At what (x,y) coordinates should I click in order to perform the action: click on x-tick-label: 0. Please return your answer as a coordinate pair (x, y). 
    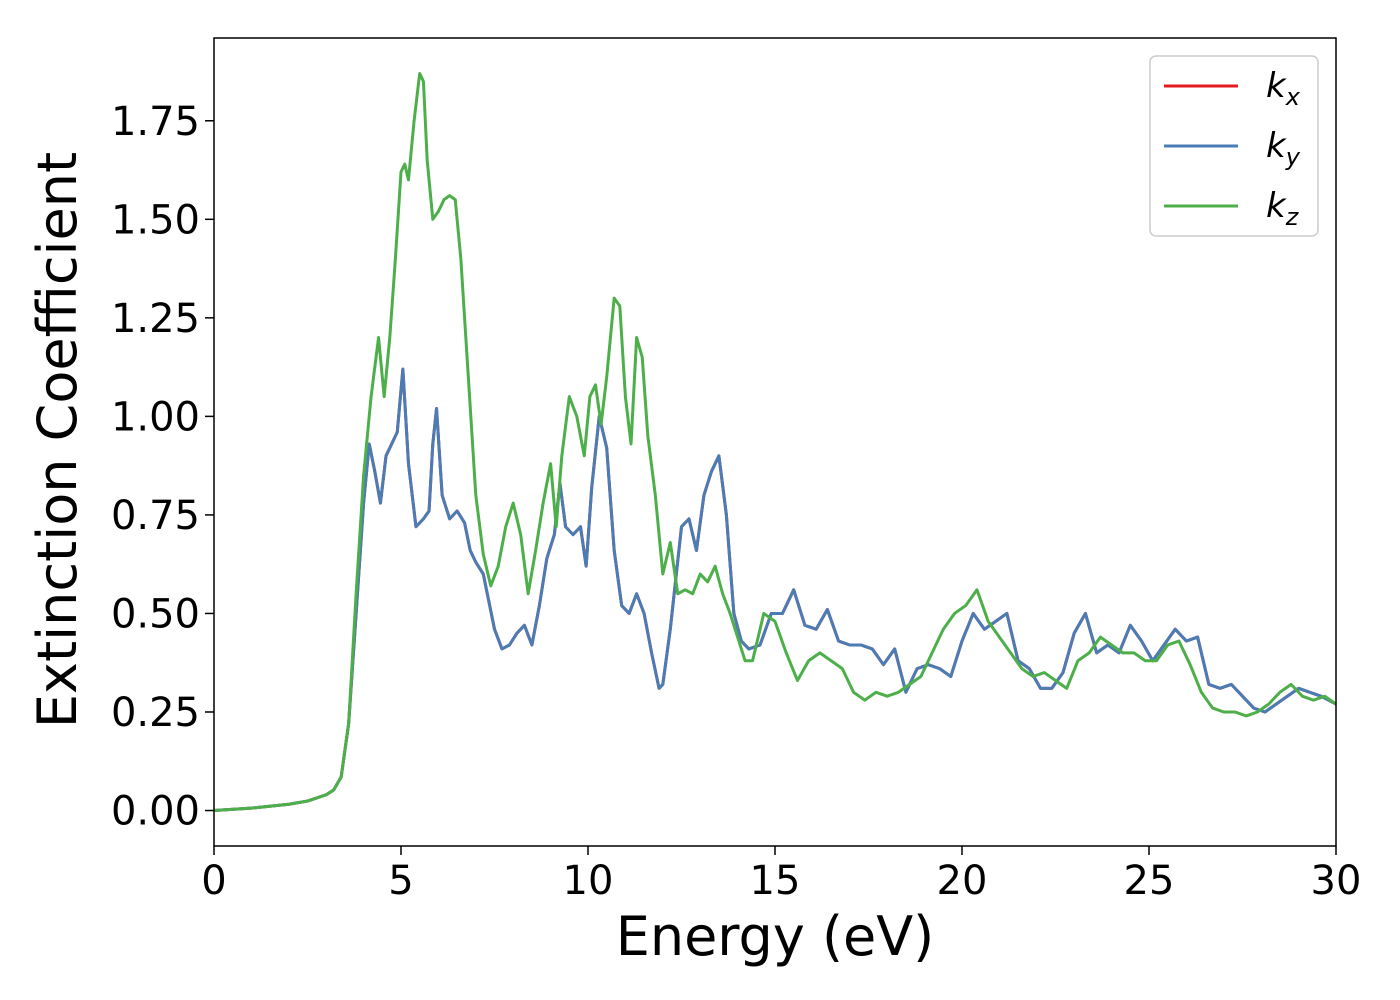
    Looking at the image, I should click on (213, 881).